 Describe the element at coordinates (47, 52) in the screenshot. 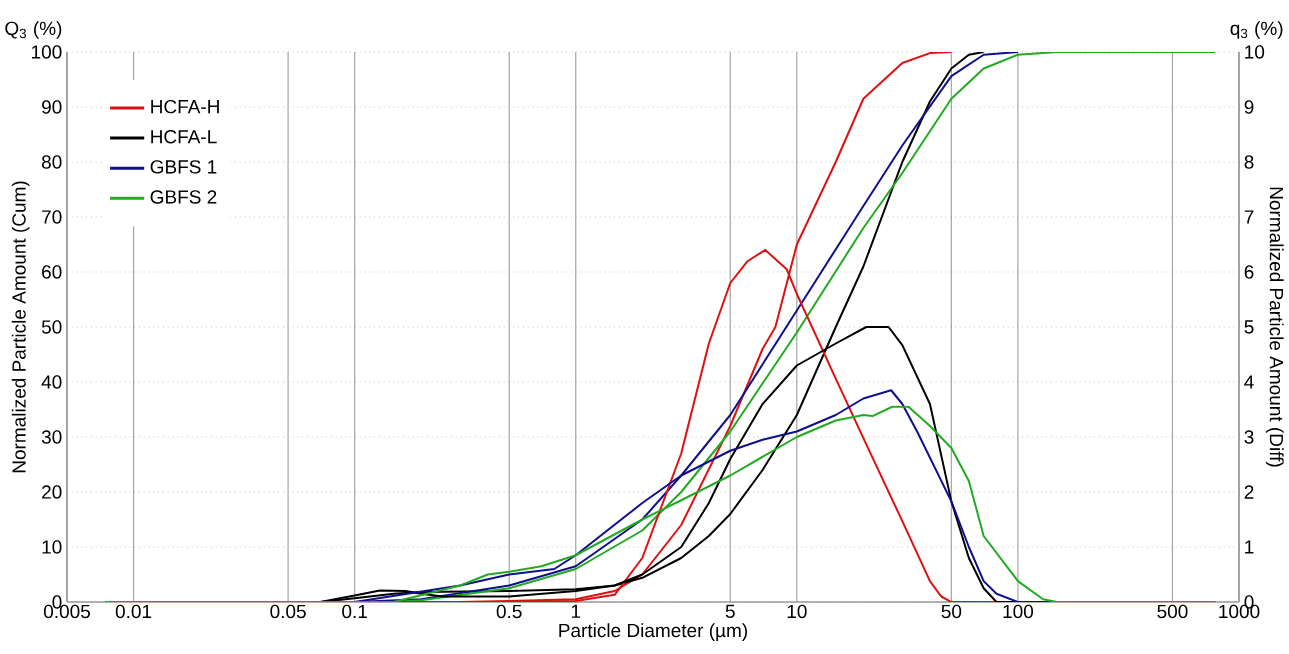

I see `y-tick-label: 100` at that location.